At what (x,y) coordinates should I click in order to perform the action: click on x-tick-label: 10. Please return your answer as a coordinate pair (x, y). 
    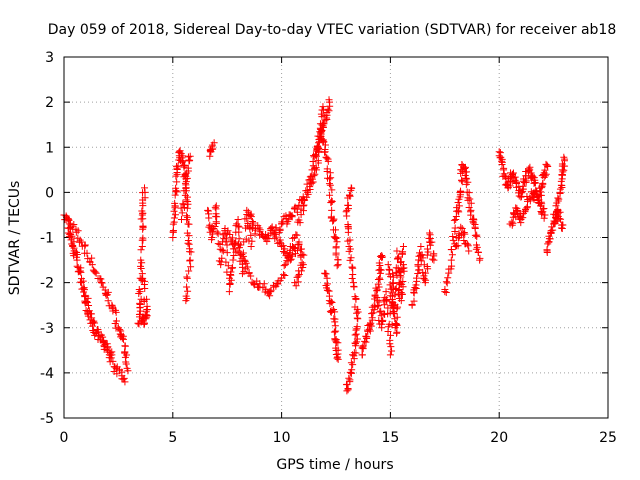
    Looking at the image, I should click on (282, 438).